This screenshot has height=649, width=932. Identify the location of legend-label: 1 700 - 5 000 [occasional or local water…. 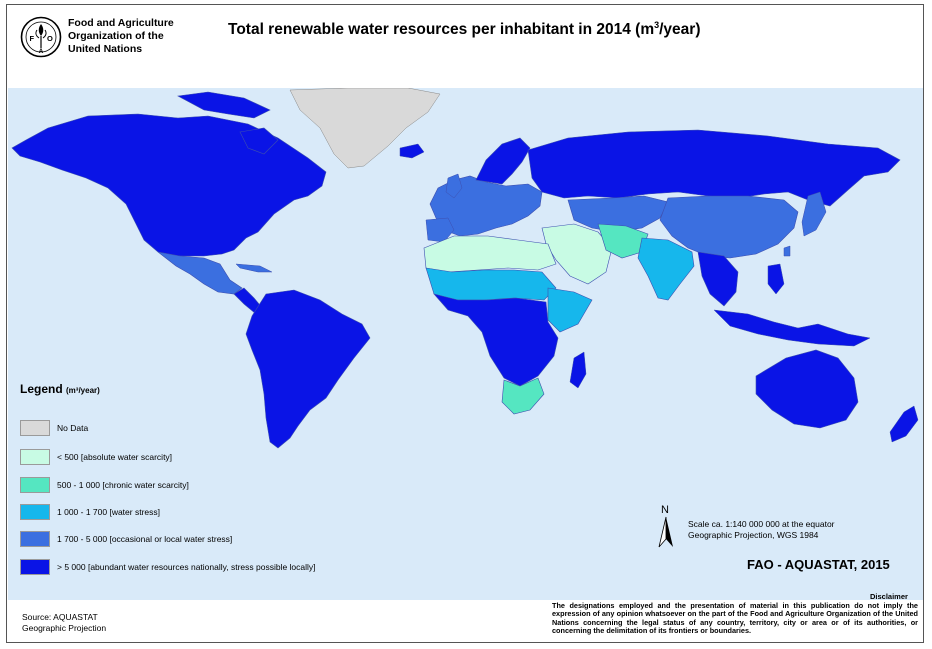
(145, 539).